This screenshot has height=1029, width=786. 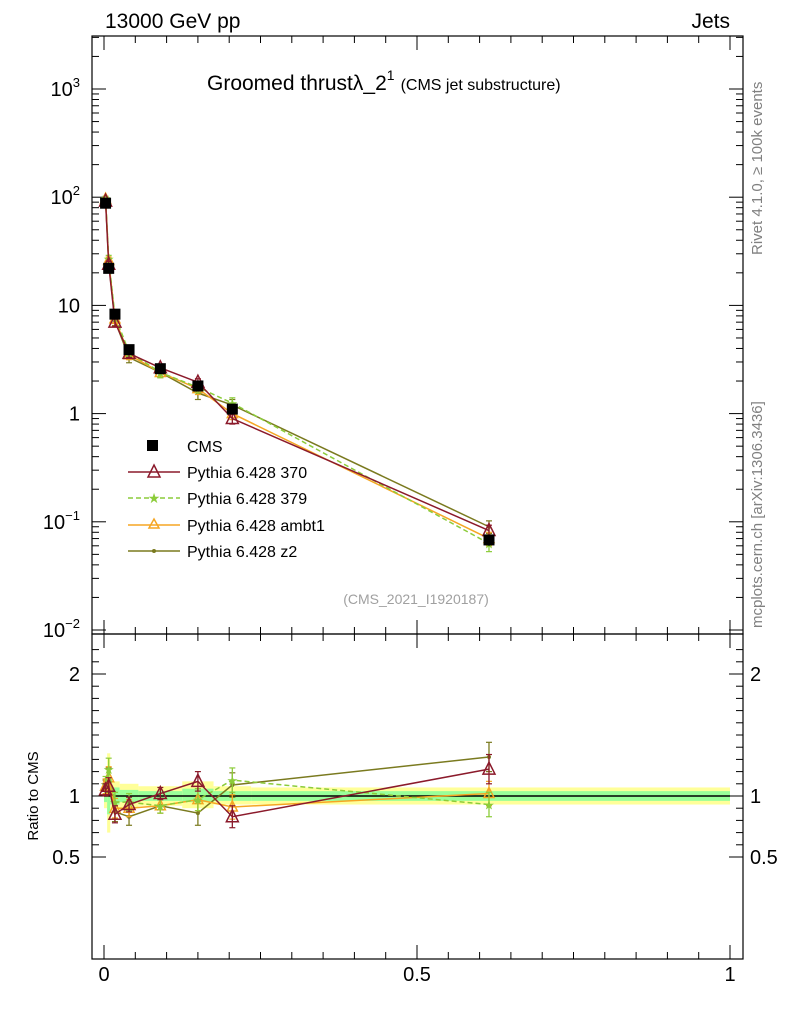 I want to click on header-right: Jets, so click(x=710, y=21).